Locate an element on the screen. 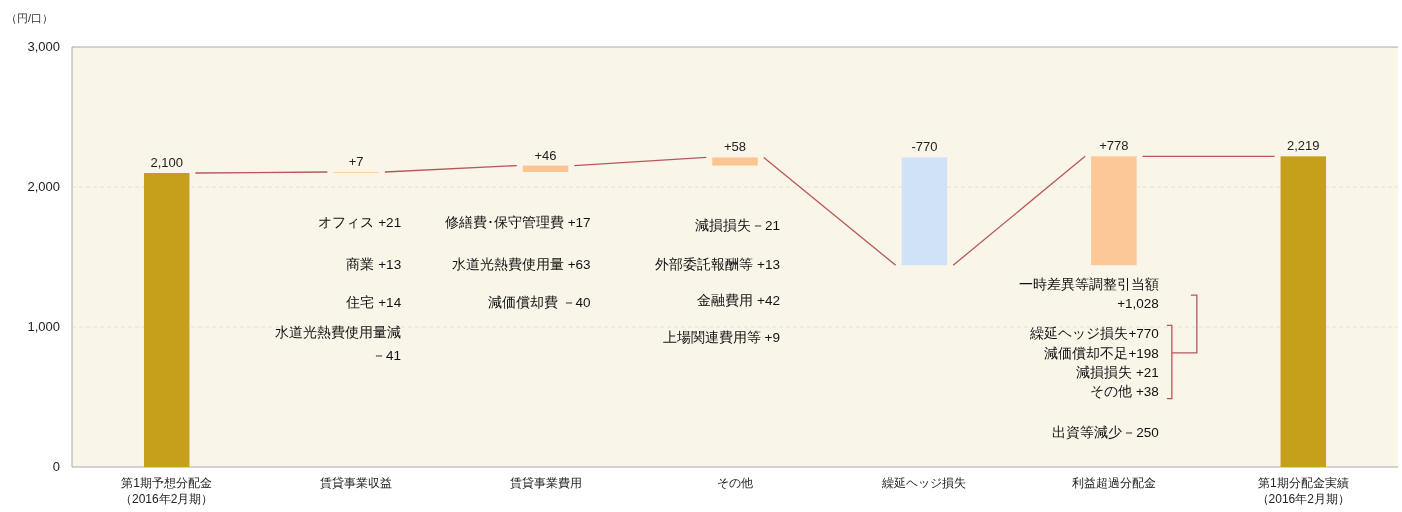  data-label: 2,219 is located at coordinates (1303, 146).